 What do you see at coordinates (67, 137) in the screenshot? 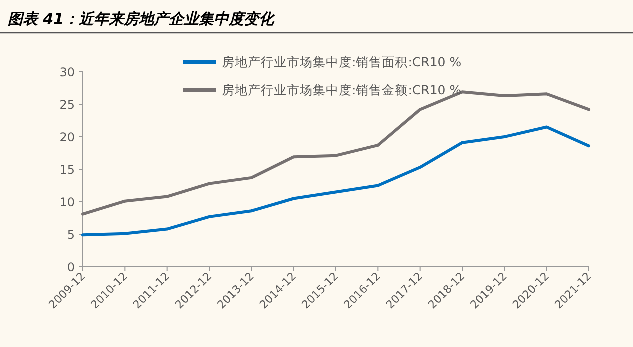
I see `y-tick-label: 20` at bounding box center [67, 137].